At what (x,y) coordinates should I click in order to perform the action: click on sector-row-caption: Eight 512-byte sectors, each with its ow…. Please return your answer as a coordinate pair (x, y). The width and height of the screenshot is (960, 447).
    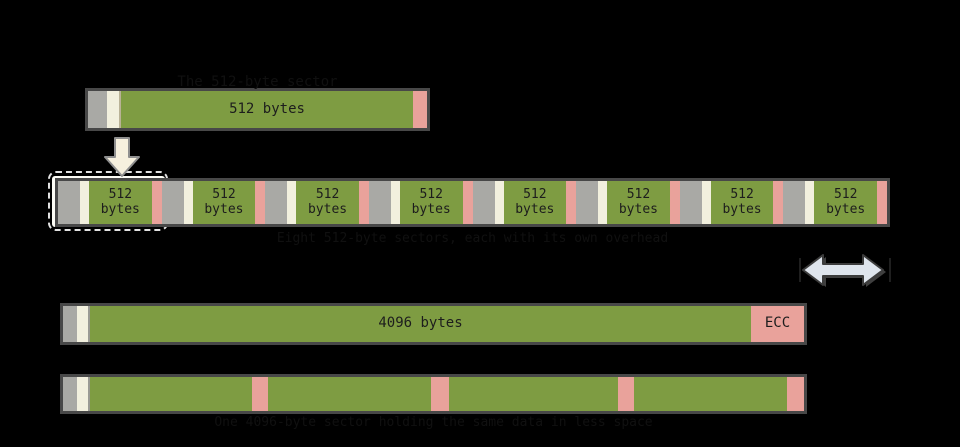
    Looking at the image, I should click on (472, 238).